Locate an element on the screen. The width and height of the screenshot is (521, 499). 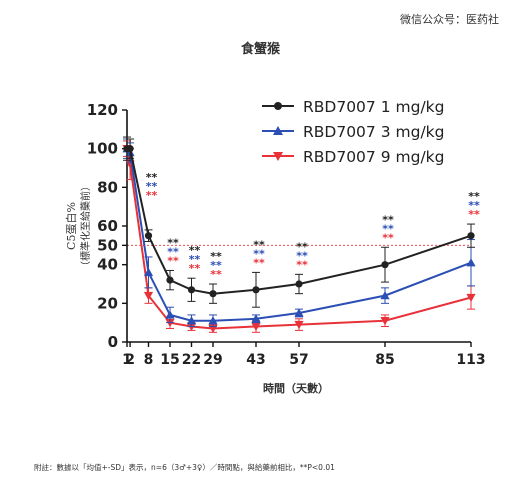
x-axis-label: 時間（天數） is located at coordinates (296, 388).